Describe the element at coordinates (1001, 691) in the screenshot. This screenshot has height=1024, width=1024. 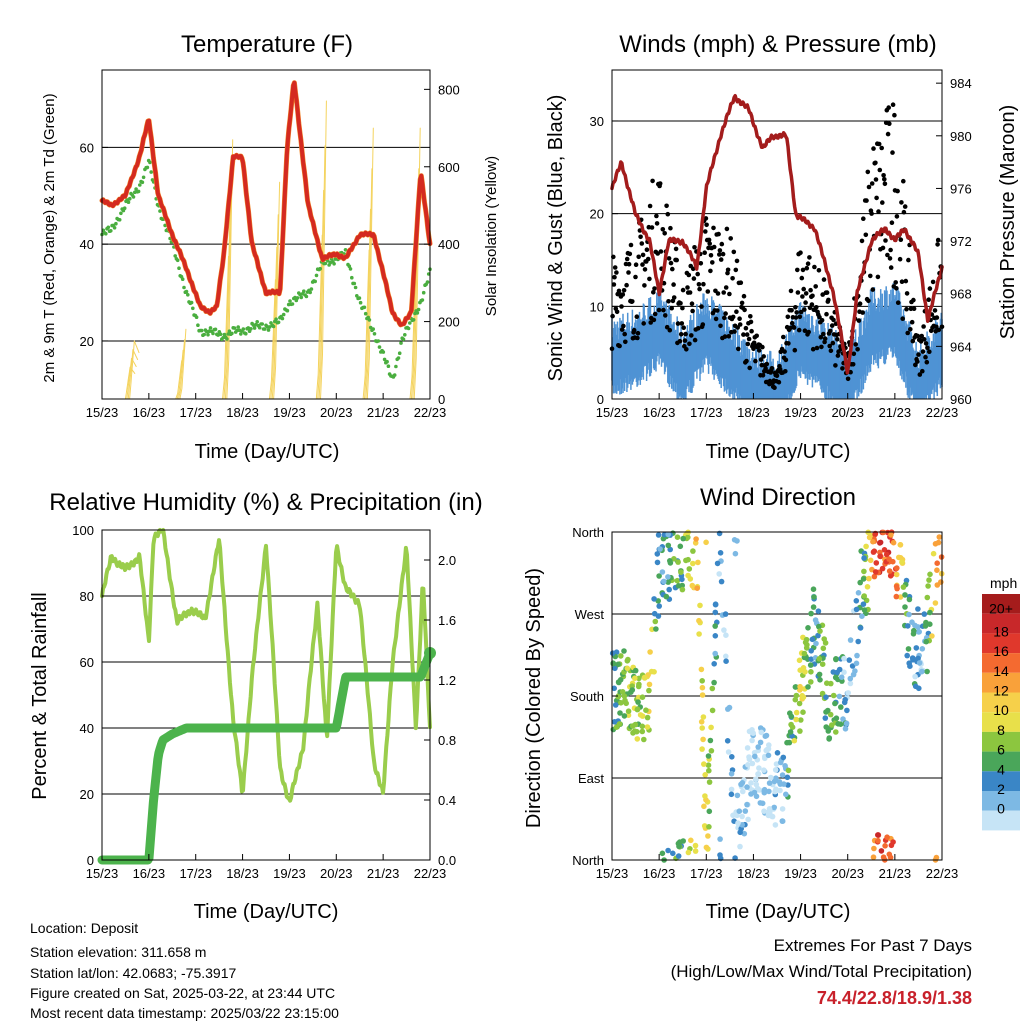
I see `speed-legend-label: 12` at that location.